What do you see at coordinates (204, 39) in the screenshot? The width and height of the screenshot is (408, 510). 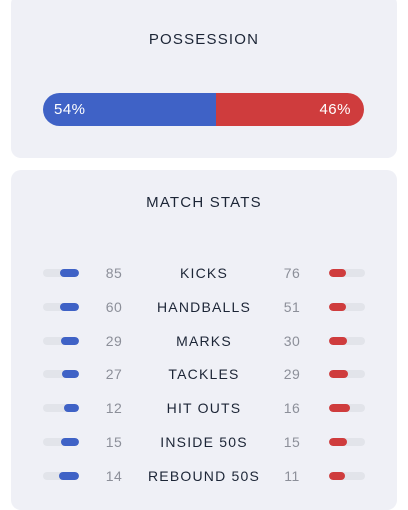 I see `possession-title: POSSESSION` at bounding box center [204, 39].